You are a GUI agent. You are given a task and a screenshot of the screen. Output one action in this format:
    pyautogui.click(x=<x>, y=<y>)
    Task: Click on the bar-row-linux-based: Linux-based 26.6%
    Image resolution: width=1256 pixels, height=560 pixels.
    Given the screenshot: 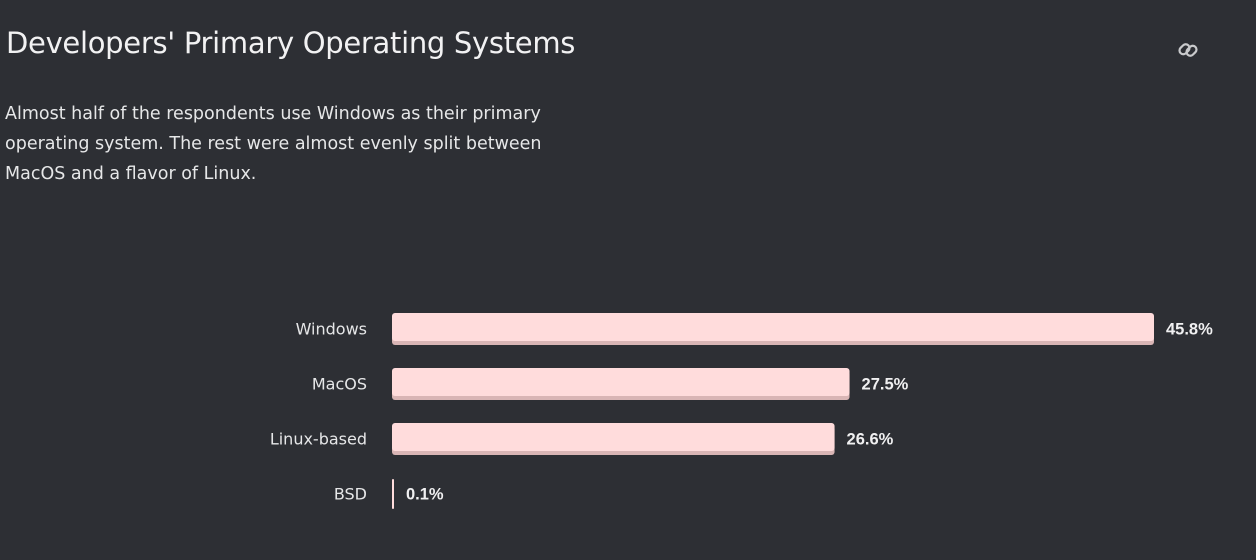 What is the action you would take?
    pyautogui.click(x=582, y=439)
    